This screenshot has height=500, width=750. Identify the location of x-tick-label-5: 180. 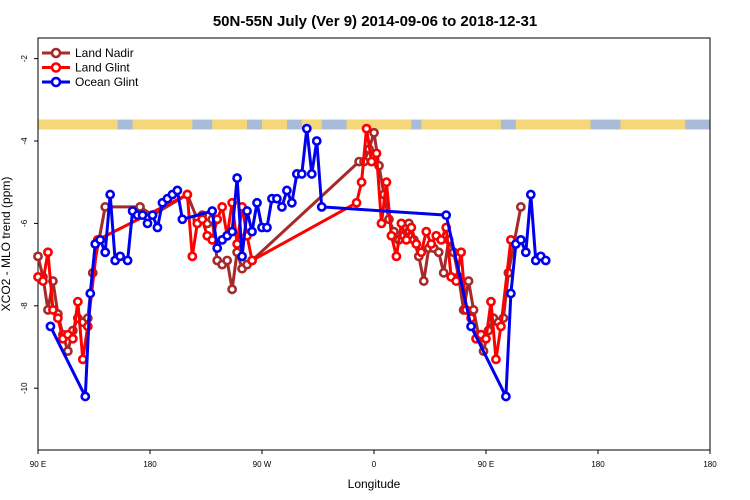
(598, 464).